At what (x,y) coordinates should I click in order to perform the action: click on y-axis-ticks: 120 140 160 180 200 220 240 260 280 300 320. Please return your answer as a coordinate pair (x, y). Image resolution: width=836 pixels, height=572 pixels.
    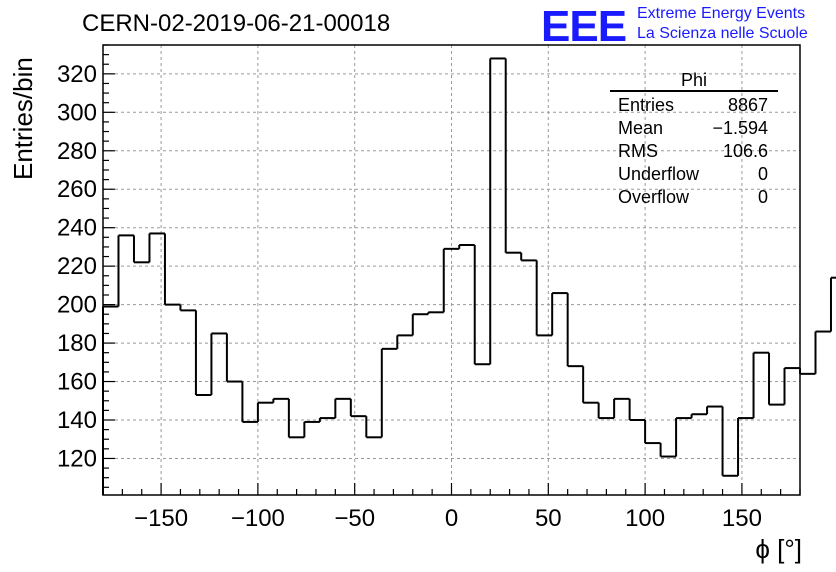
    Looking at the image, I should click on (86, 266).